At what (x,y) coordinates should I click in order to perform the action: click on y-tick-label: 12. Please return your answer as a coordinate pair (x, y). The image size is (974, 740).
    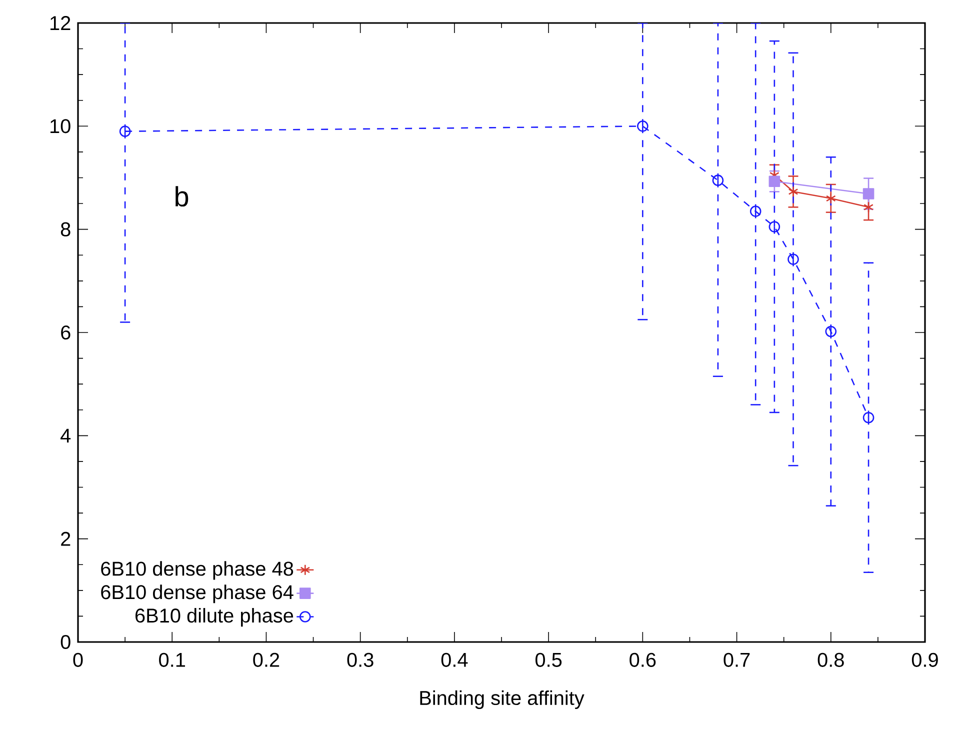
    Looking at the image, I should click on (60, 23).